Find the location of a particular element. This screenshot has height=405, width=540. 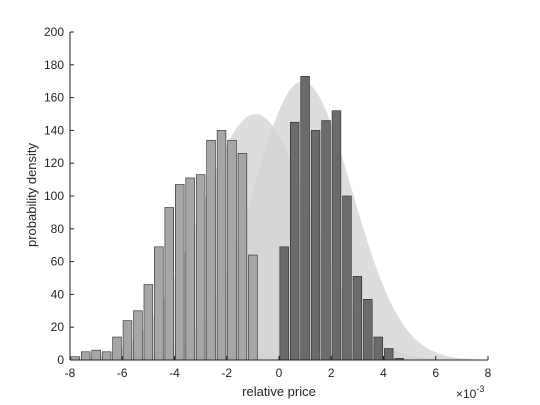

x-tick-label: -2 is located at coordinates (226, 373).